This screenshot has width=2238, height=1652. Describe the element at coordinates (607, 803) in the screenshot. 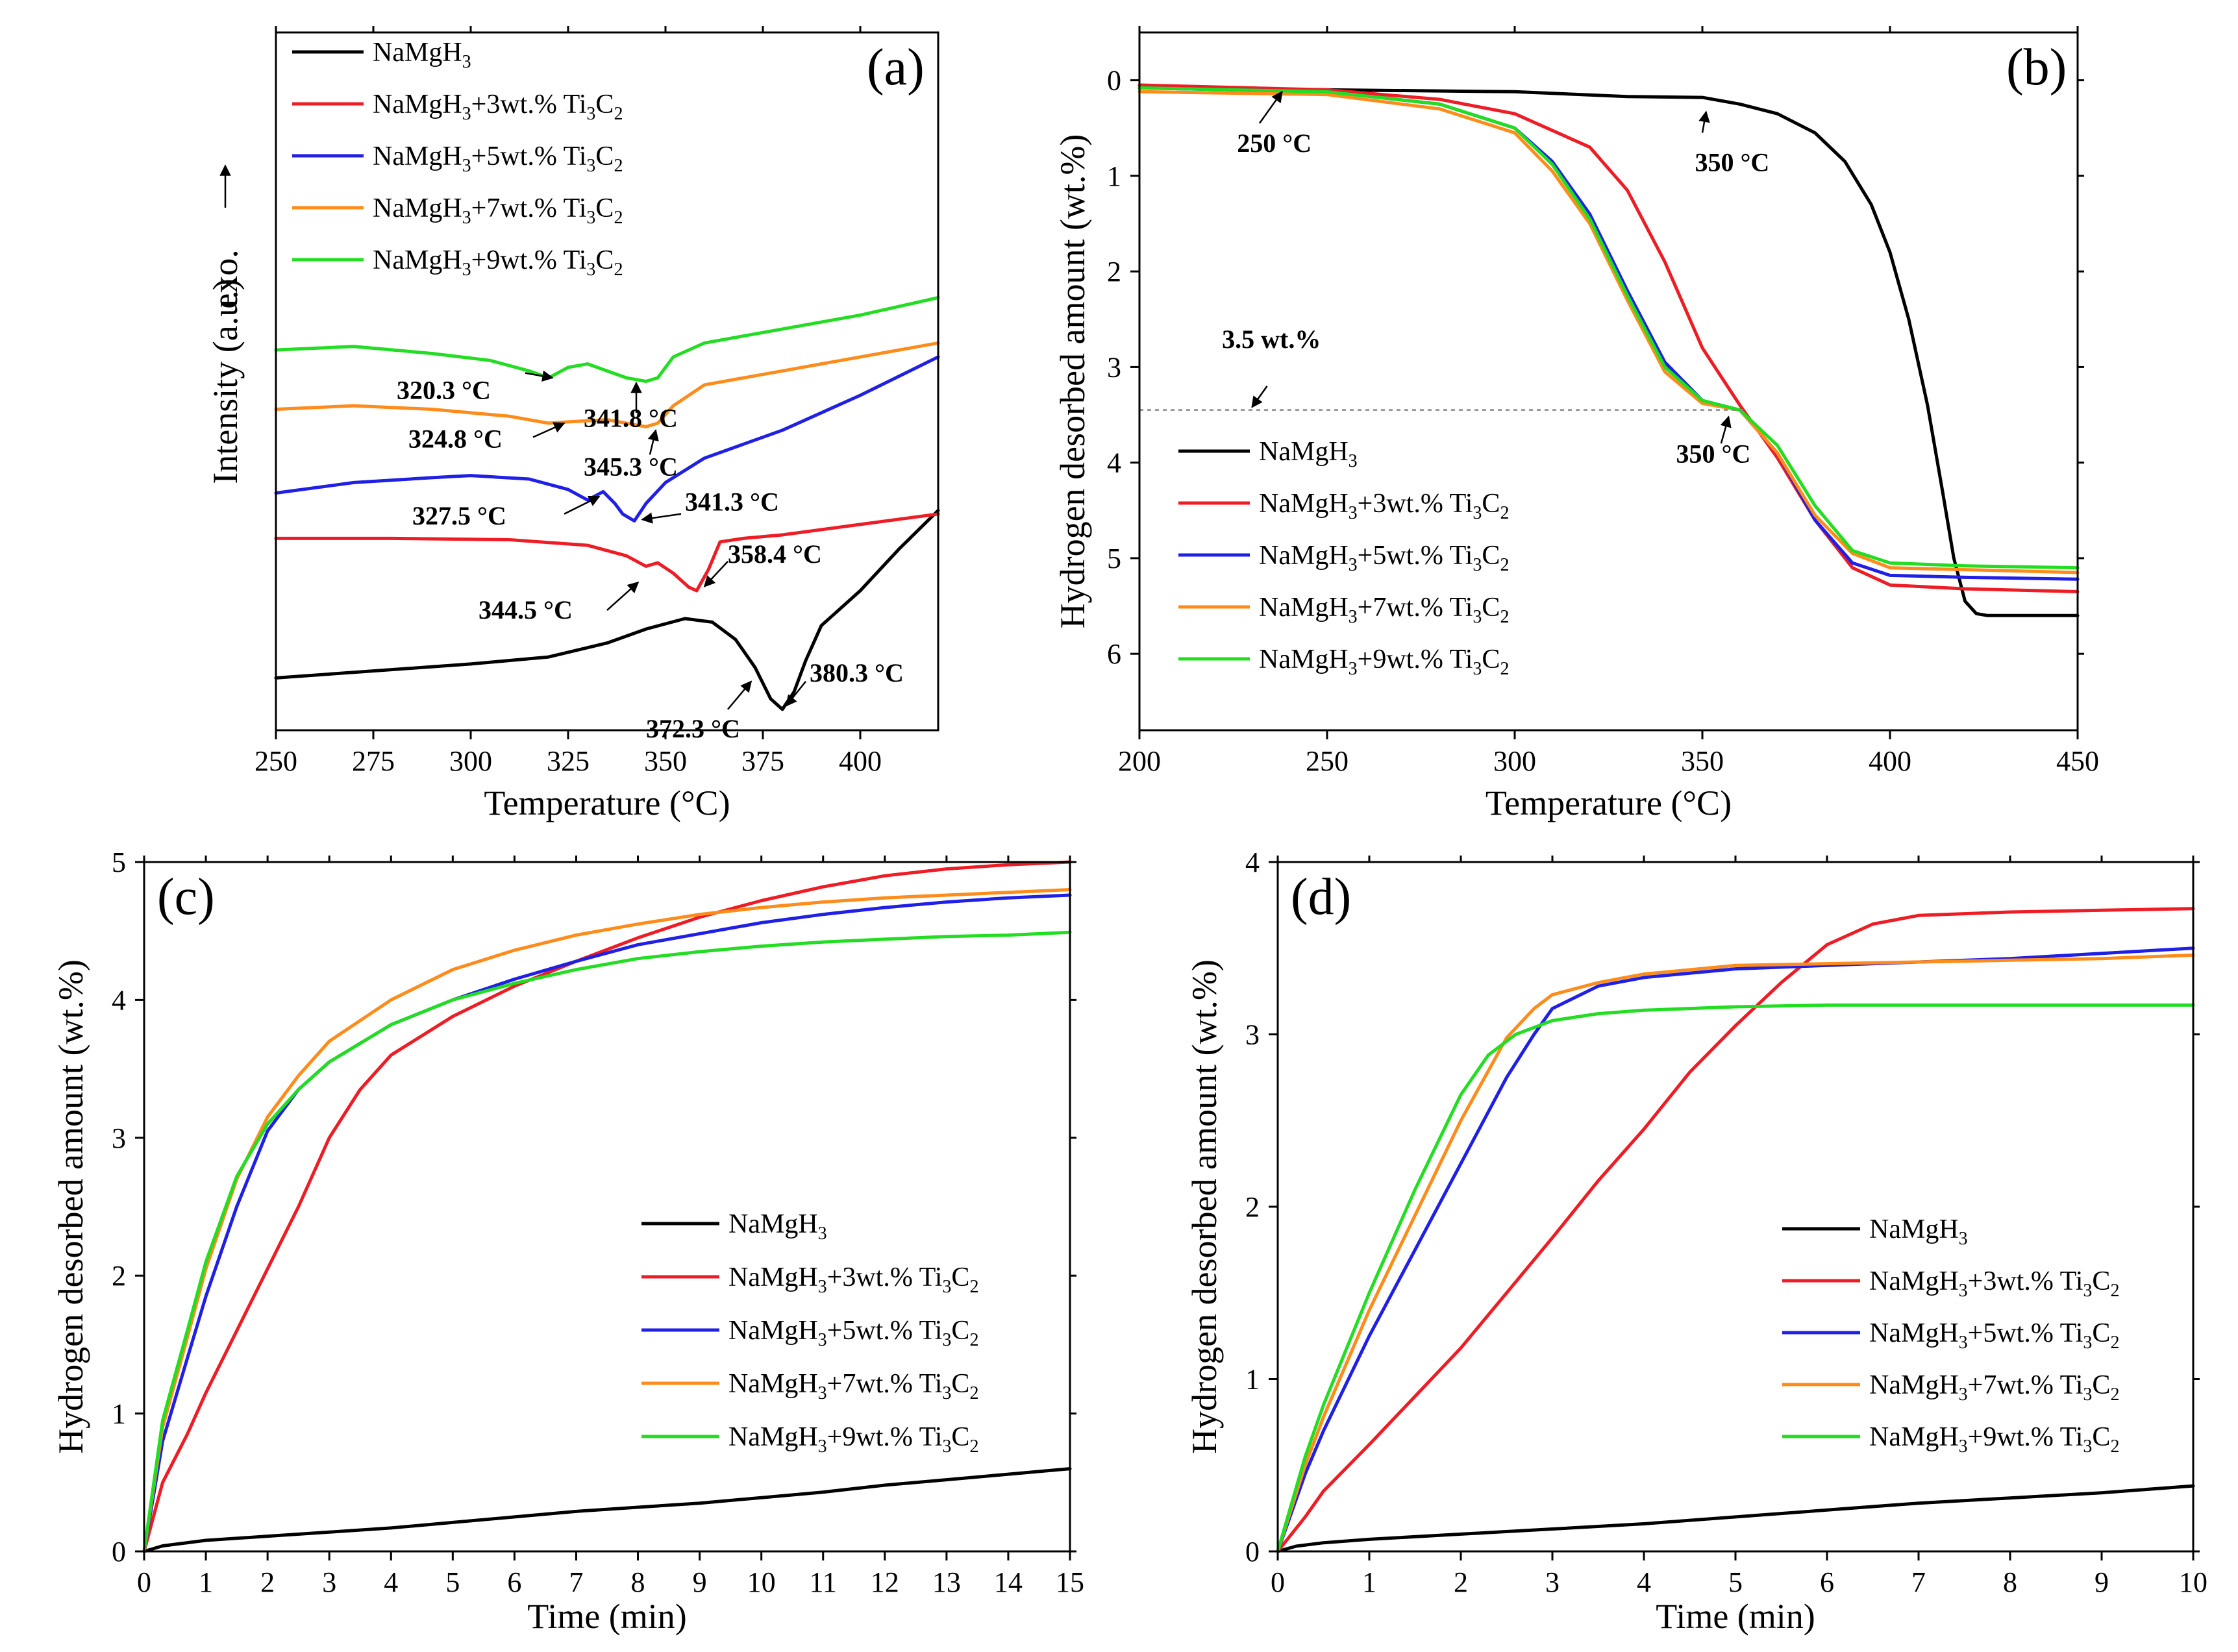

I see `x-axis-title: Temperature (°C)` at that location.